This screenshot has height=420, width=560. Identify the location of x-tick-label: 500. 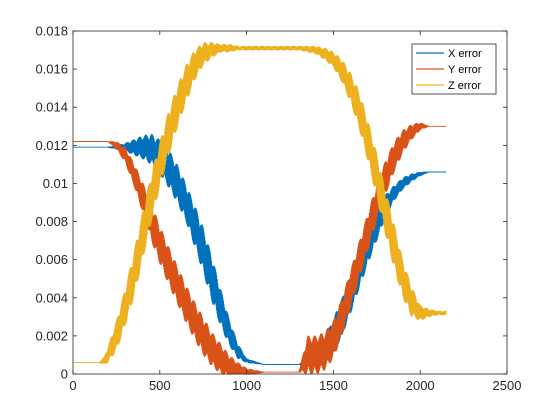
(160, 385).